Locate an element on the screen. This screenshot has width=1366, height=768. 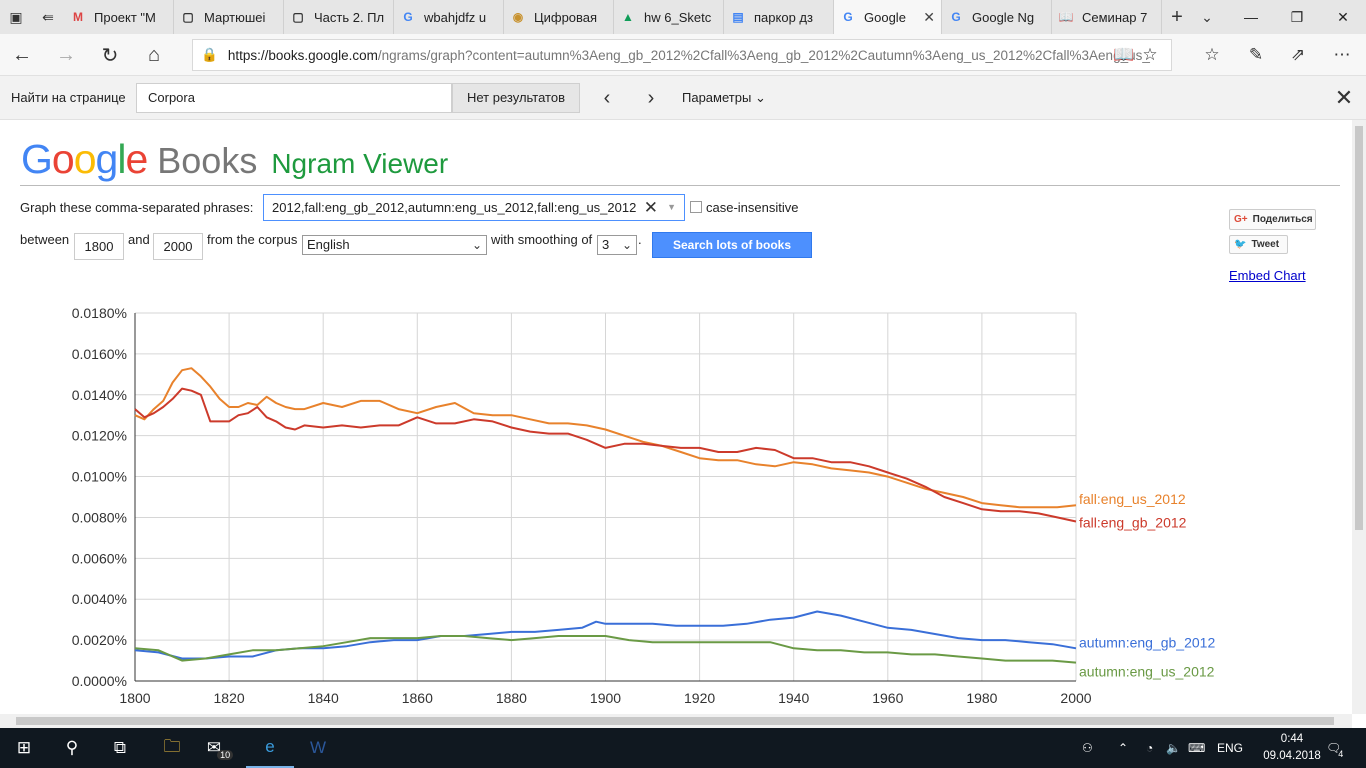
browser-tab: G Google Ng is located at coordinates (997, 17).